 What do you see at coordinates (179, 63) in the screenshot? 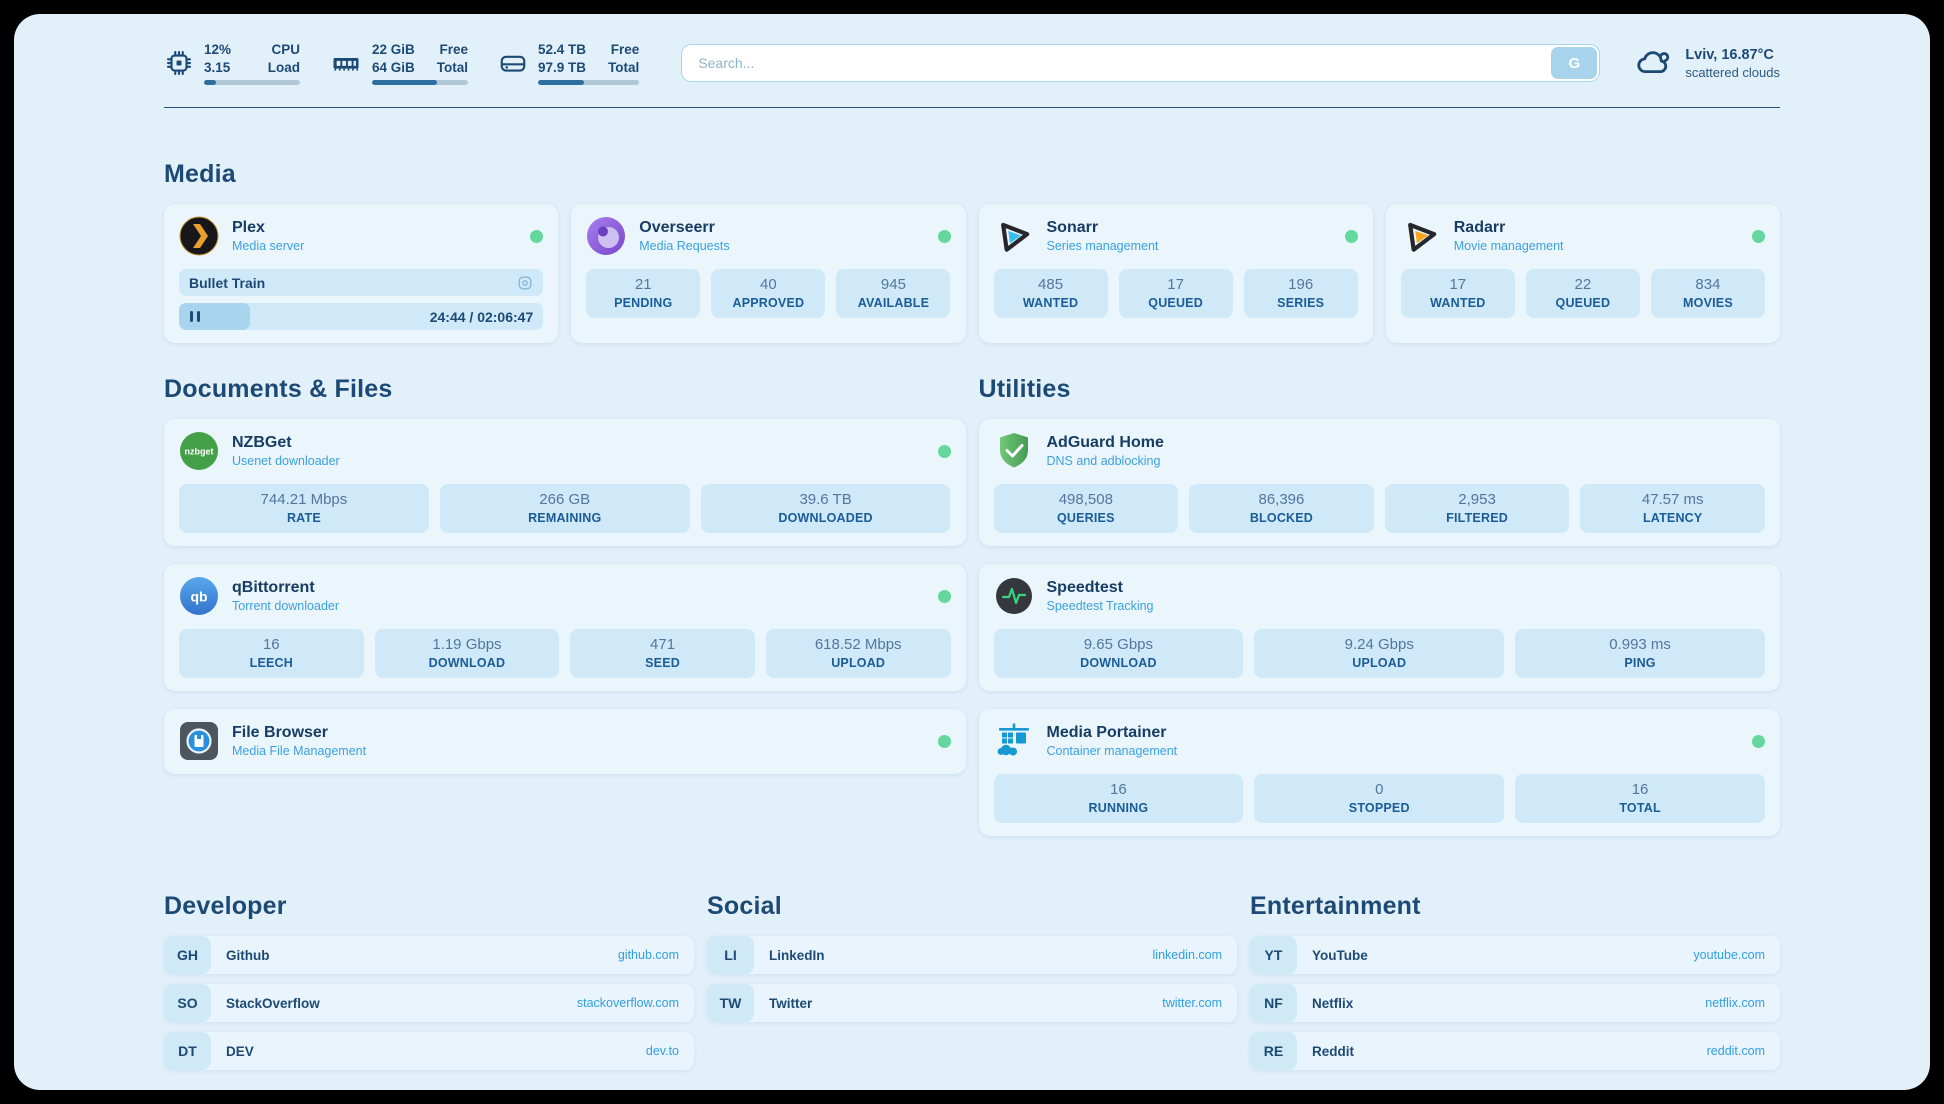
I see `cpu-icon` at bounding box center [179, 63].